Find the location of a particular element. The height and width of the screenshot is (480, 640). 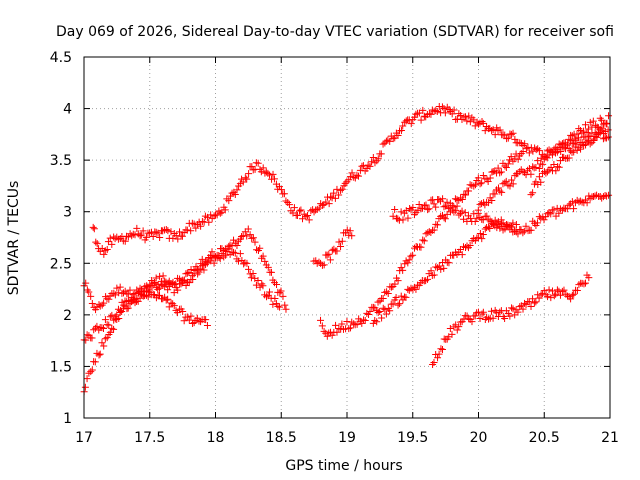

x-axis-label: GPS time / hours is located at coordinates (343, 466).